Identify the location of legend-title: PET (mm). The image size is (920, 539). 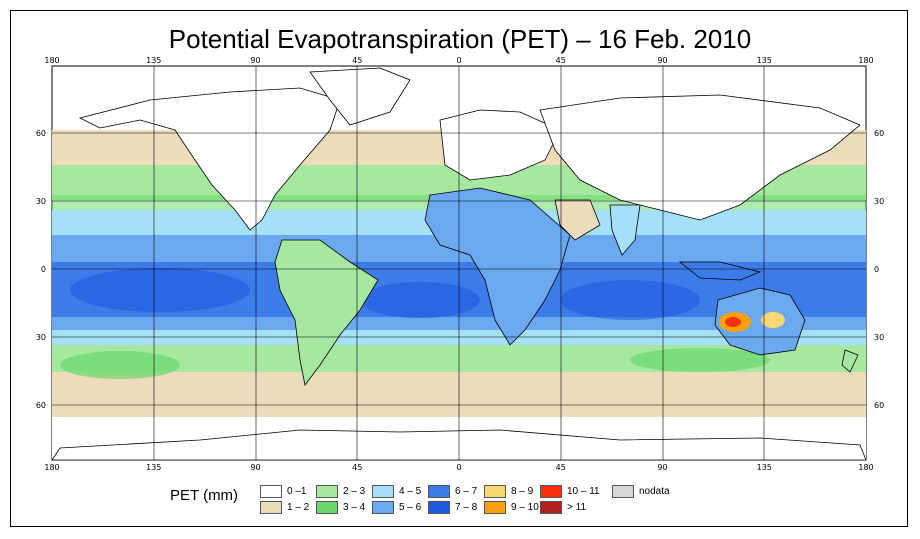
(204, 495).